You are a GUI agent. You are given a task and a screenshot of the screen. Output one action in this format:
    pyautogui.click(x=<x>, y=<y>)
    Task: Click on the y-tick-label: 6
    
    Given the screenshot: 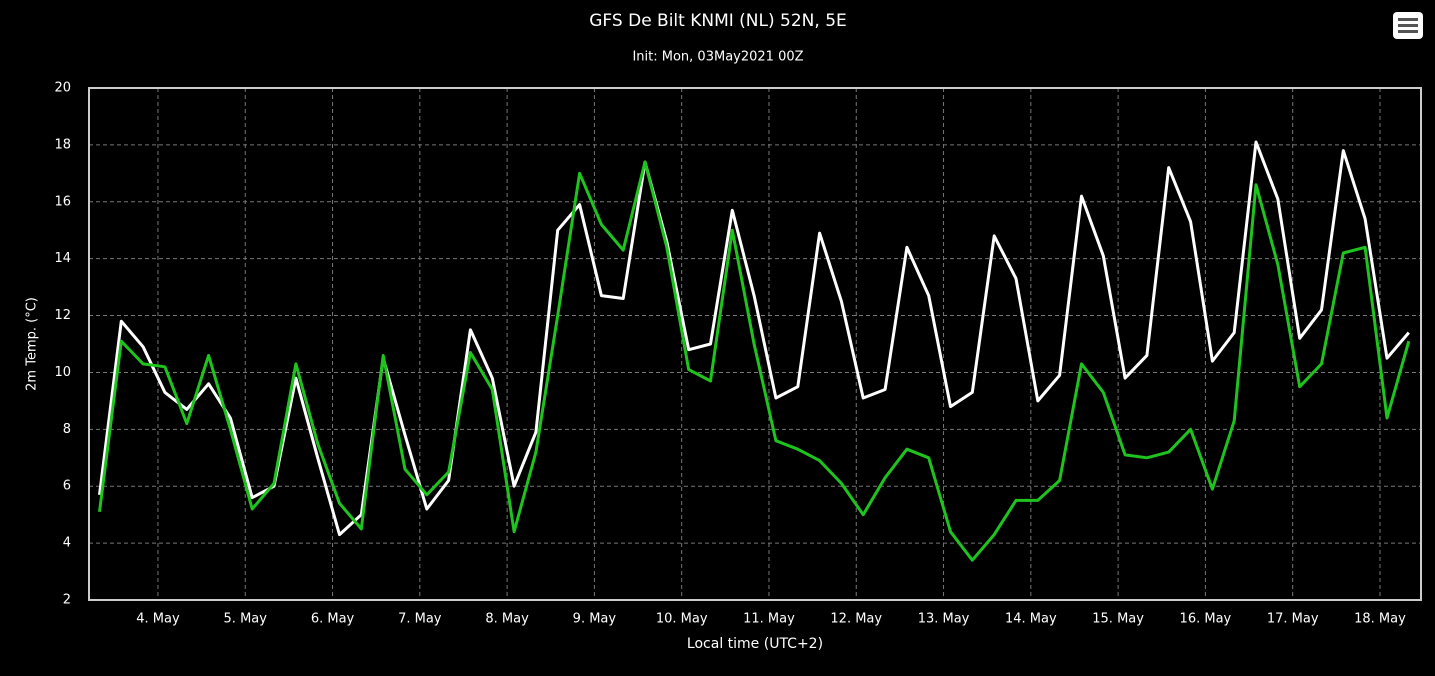 What is the action you would take?
    pyautogui.click(x=67, y=486)
    